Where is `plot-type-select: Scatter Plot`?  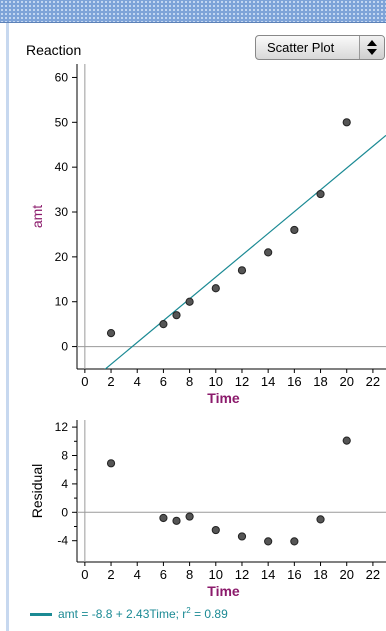 plot-type-select: Scatter Plot is located at coordinates (320, 47).